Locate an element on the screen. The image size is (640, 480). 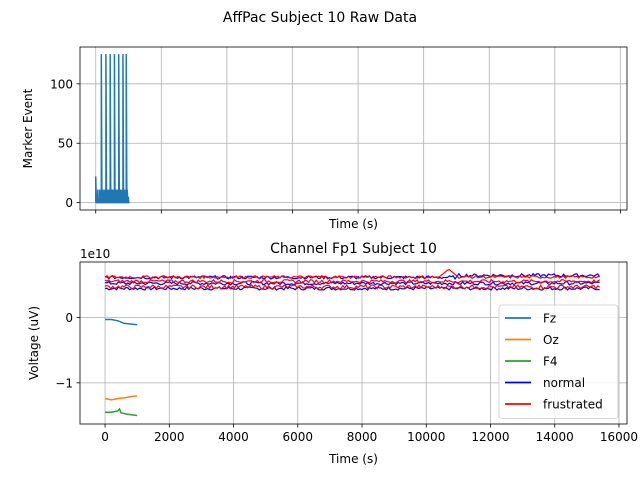
legend-label: frustrated is located at coordinates (573, 405).